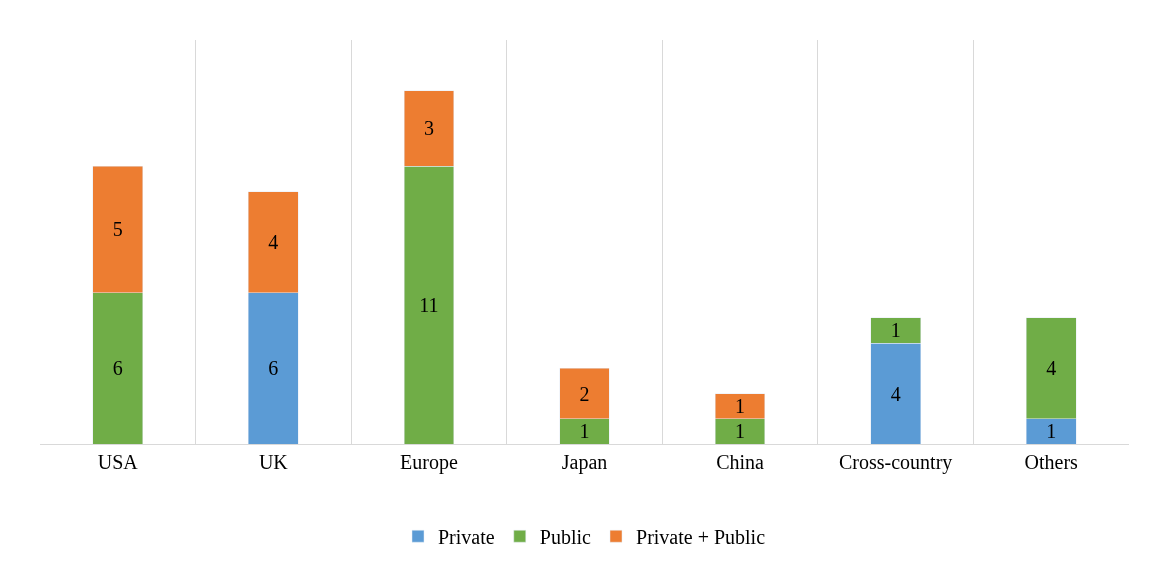 The image size is (1149, 568). Describe the element at coordinates (273, 462) in the screenshot. I see `x-tick-label: UK` at that location.